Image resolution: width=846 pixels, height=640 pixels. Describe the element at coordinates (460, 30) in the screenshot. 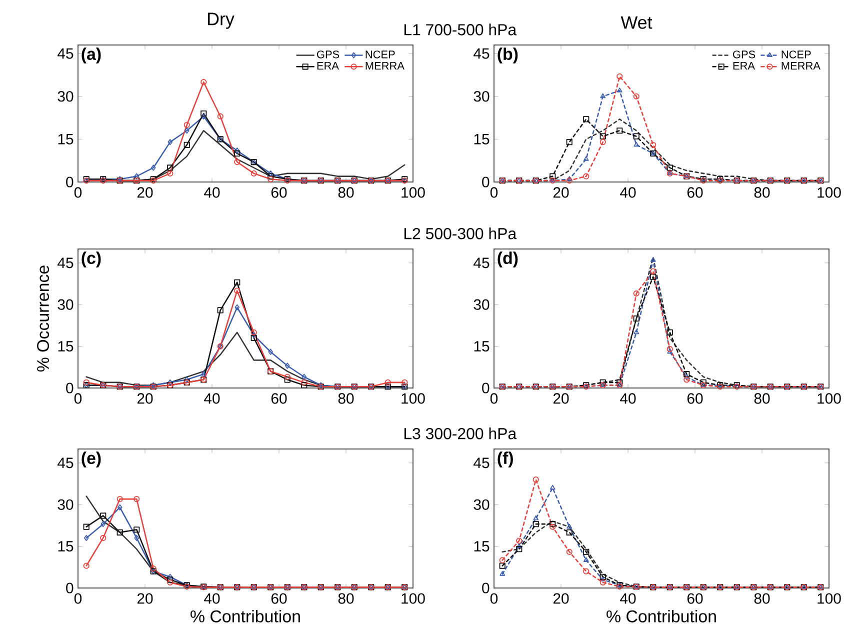

I see `text: L1 700-500 hPa` at that location.